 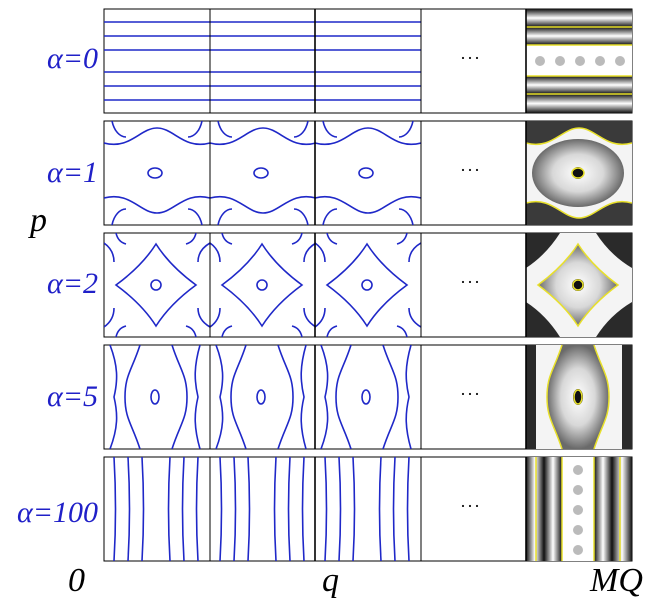 What do you see at coordinates (72, 58) in the screenshot?
I see `alpha-label-0: α=0` at bounding box center [72, 58].